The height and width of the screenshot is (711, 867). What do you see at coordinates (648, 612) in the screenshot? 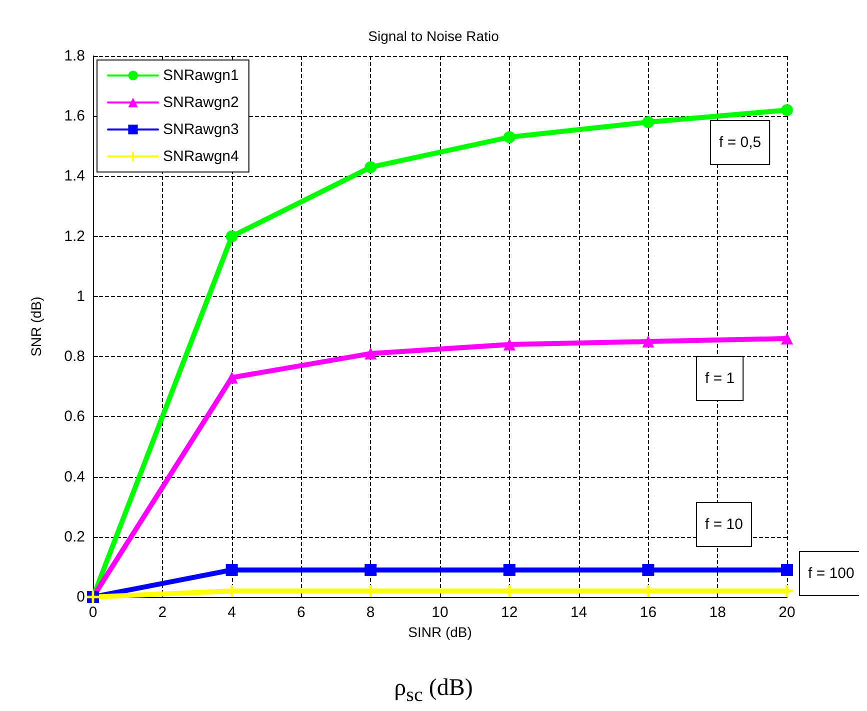
I see `x-tick-label: 16` at bounding box center [648, 612].